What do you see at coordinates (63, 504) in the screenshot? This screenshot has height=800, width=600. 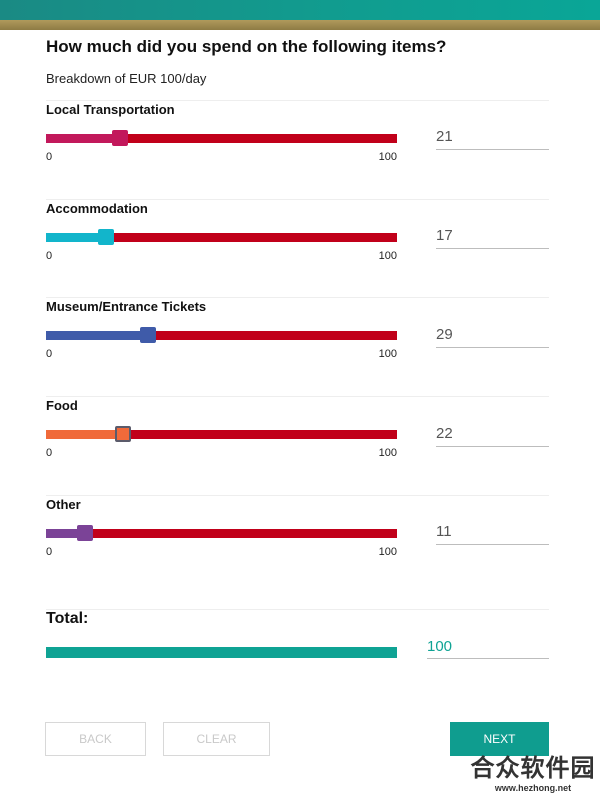 I see `slider-label-other: Other` at bounding box center [63, 504].